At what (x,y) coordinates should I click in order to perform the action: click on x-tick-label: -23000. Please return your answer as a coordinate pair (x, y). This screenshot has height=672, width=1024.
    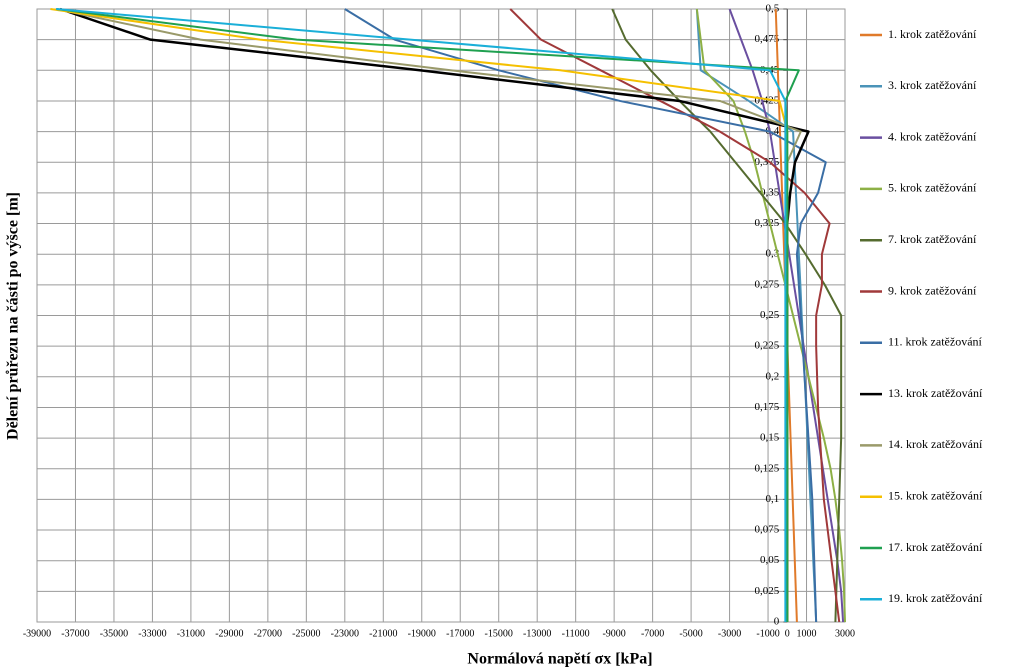
    Looking at the image, I should click on (345, 633).